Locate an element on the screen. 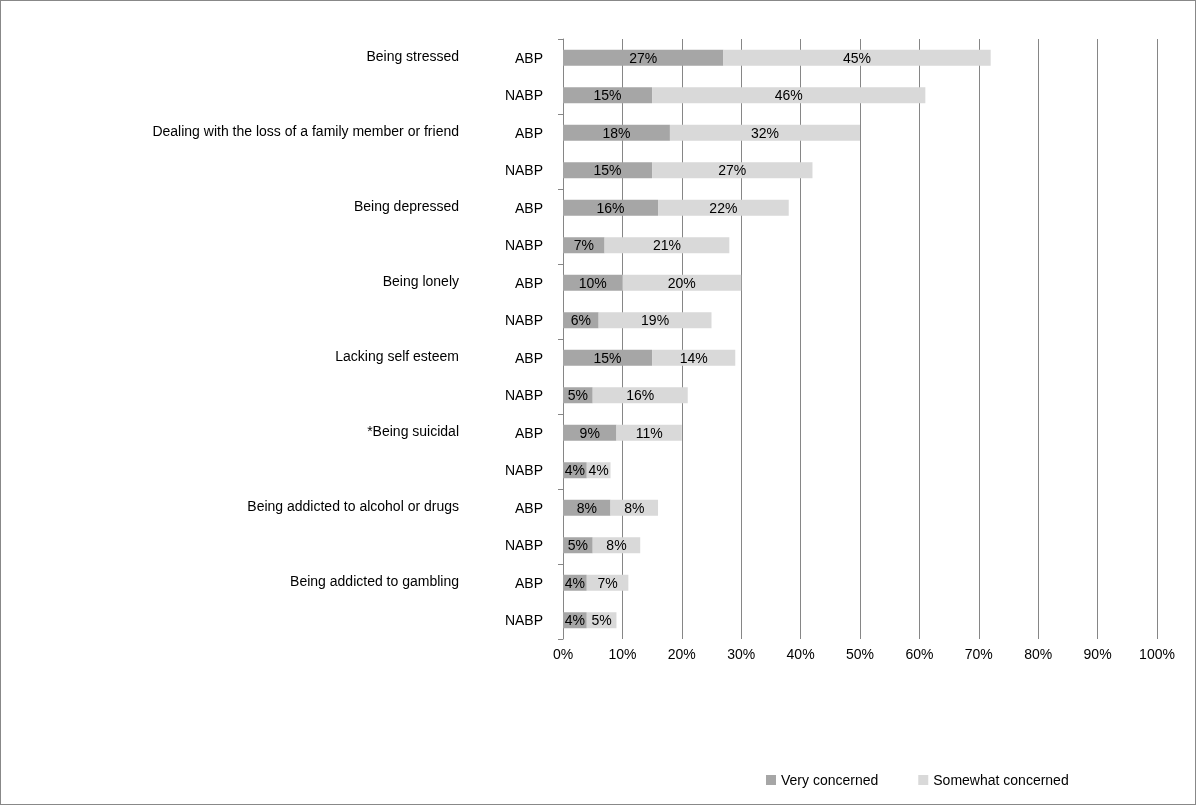 The width and height of the screenshot is (1196, 805). data-label: 11% is located at coordinates (649, 432).